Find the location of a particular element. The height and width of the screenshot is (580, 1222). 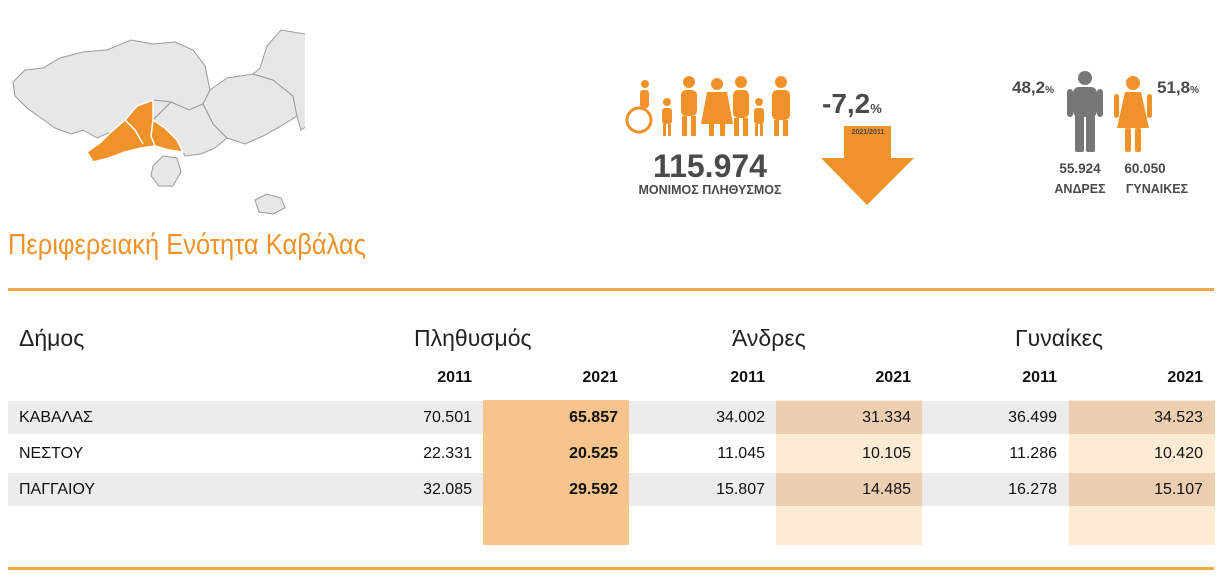

women-label: ΓΥΝΑΙΚΕΣ is located at coordinates (1157, 189).